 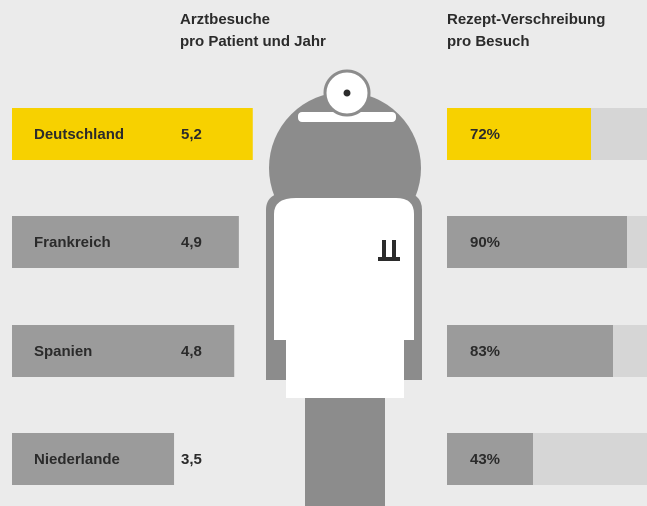 I want to click on column-header: pro Patient und Jahr, so click(x=253, y=41).